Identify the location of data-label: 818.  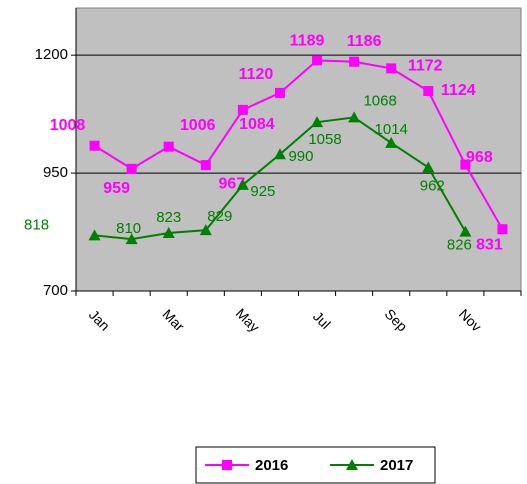
(36, 224).